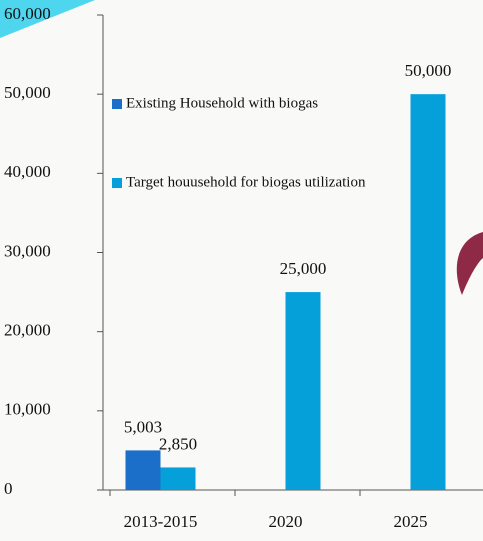 This screenshot has width=483, height=541. Describe the element at coordinates (27, 171) in the screenshot. I see `y-tick-label: 40,000` at that location.